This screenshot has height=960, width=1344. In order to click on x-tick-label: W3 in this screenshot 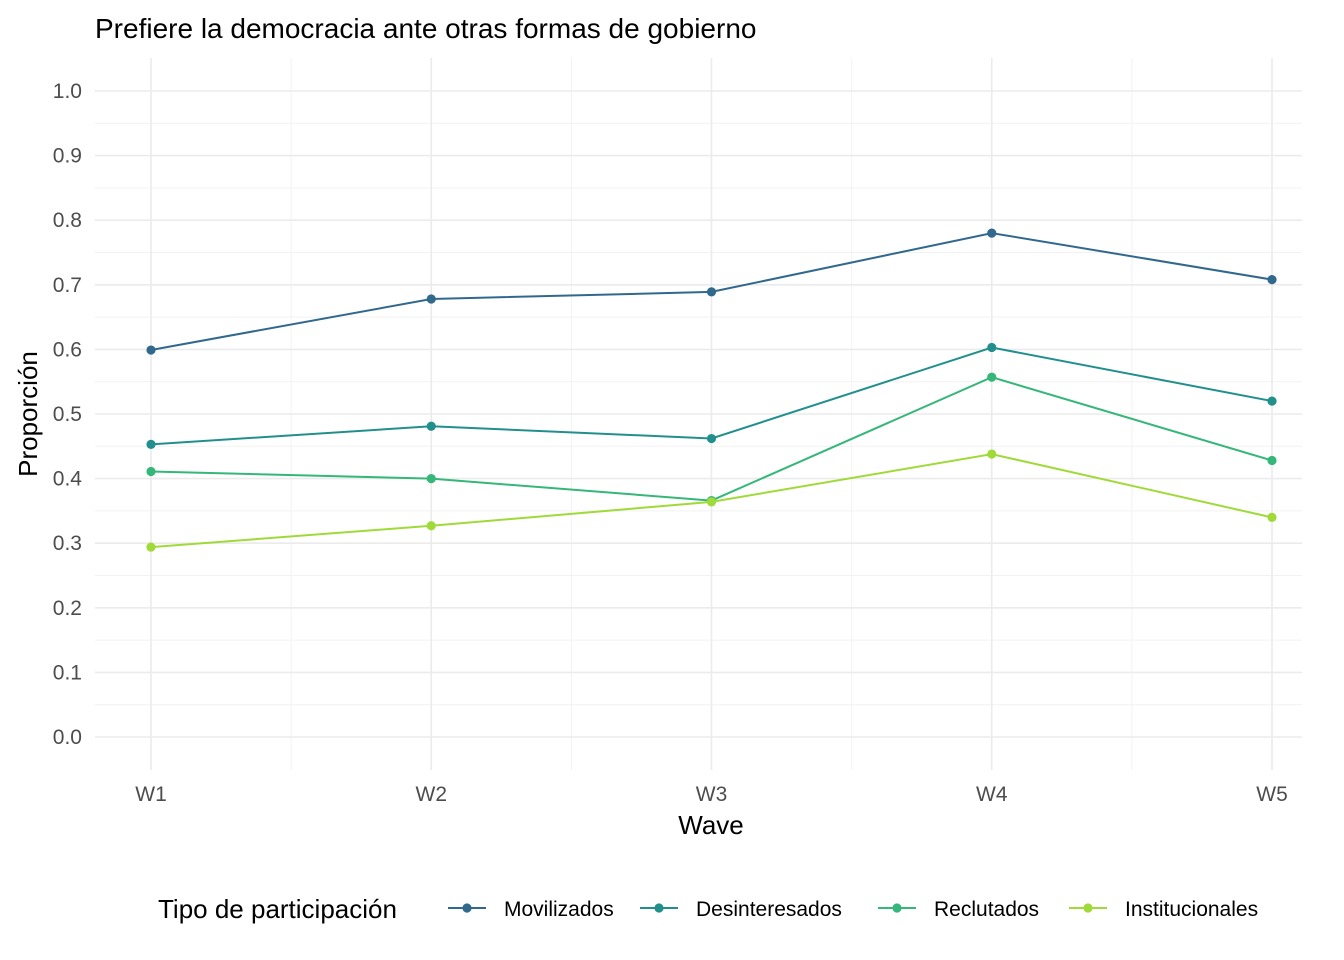, I will do `click(712, 794)`.